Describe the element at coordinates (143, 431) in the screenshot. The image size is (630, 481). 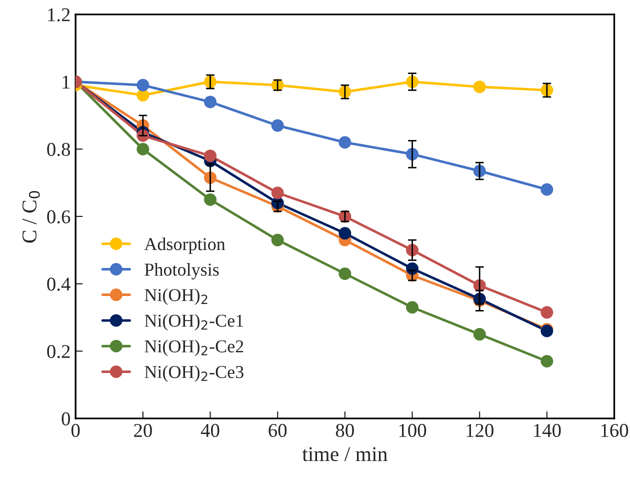
I see `x-tick-label: 20` at that location.